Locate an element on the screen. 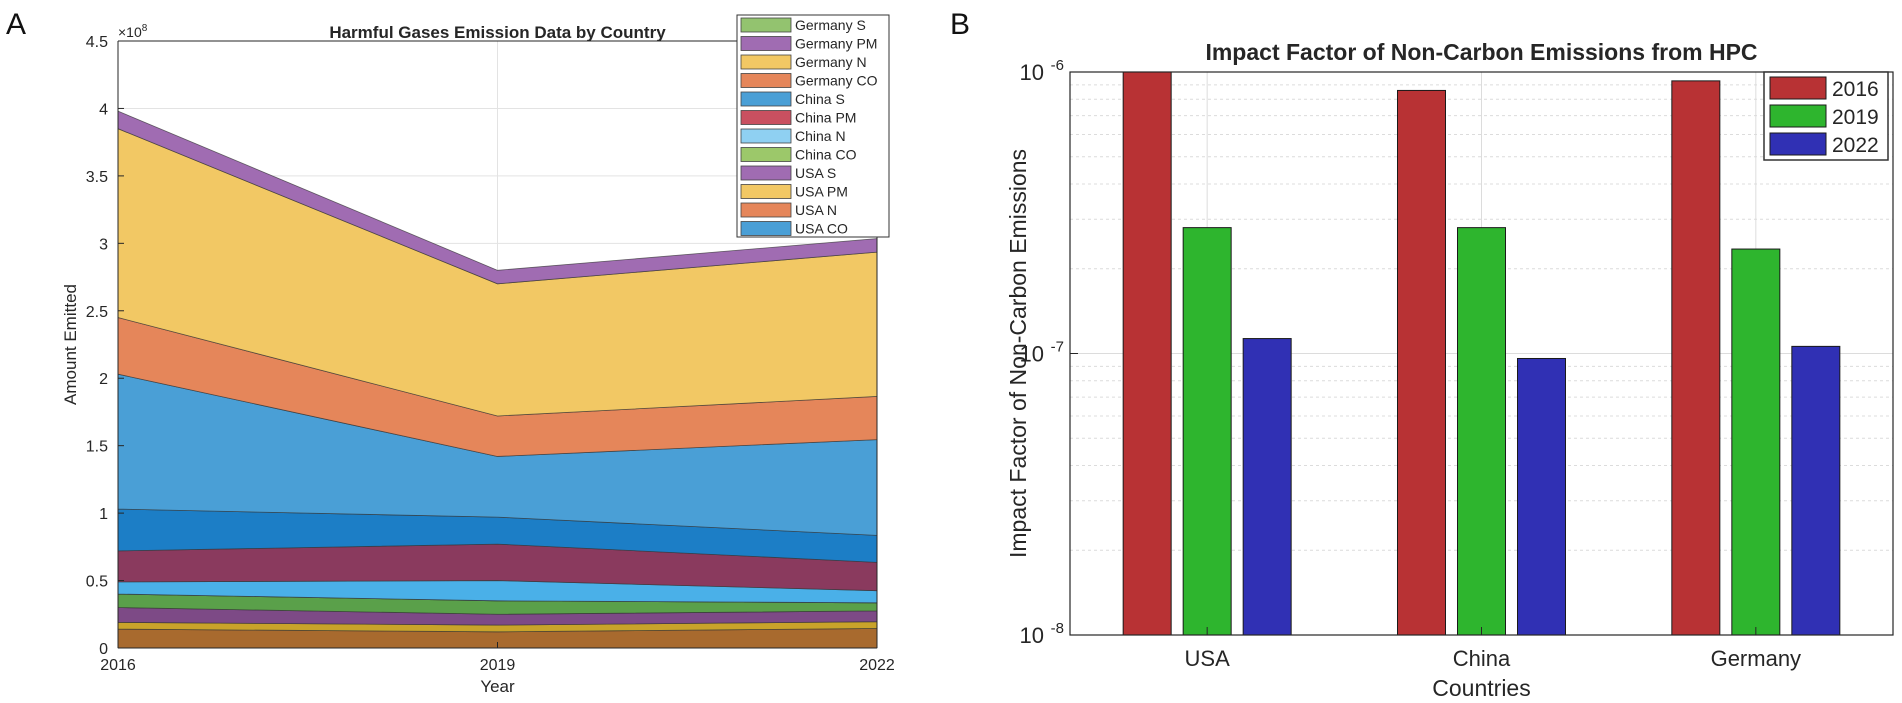 The width and height of the screenshot is (1902, 703). y-tick-exponent: -7 is located at coordinates (1057, 347).